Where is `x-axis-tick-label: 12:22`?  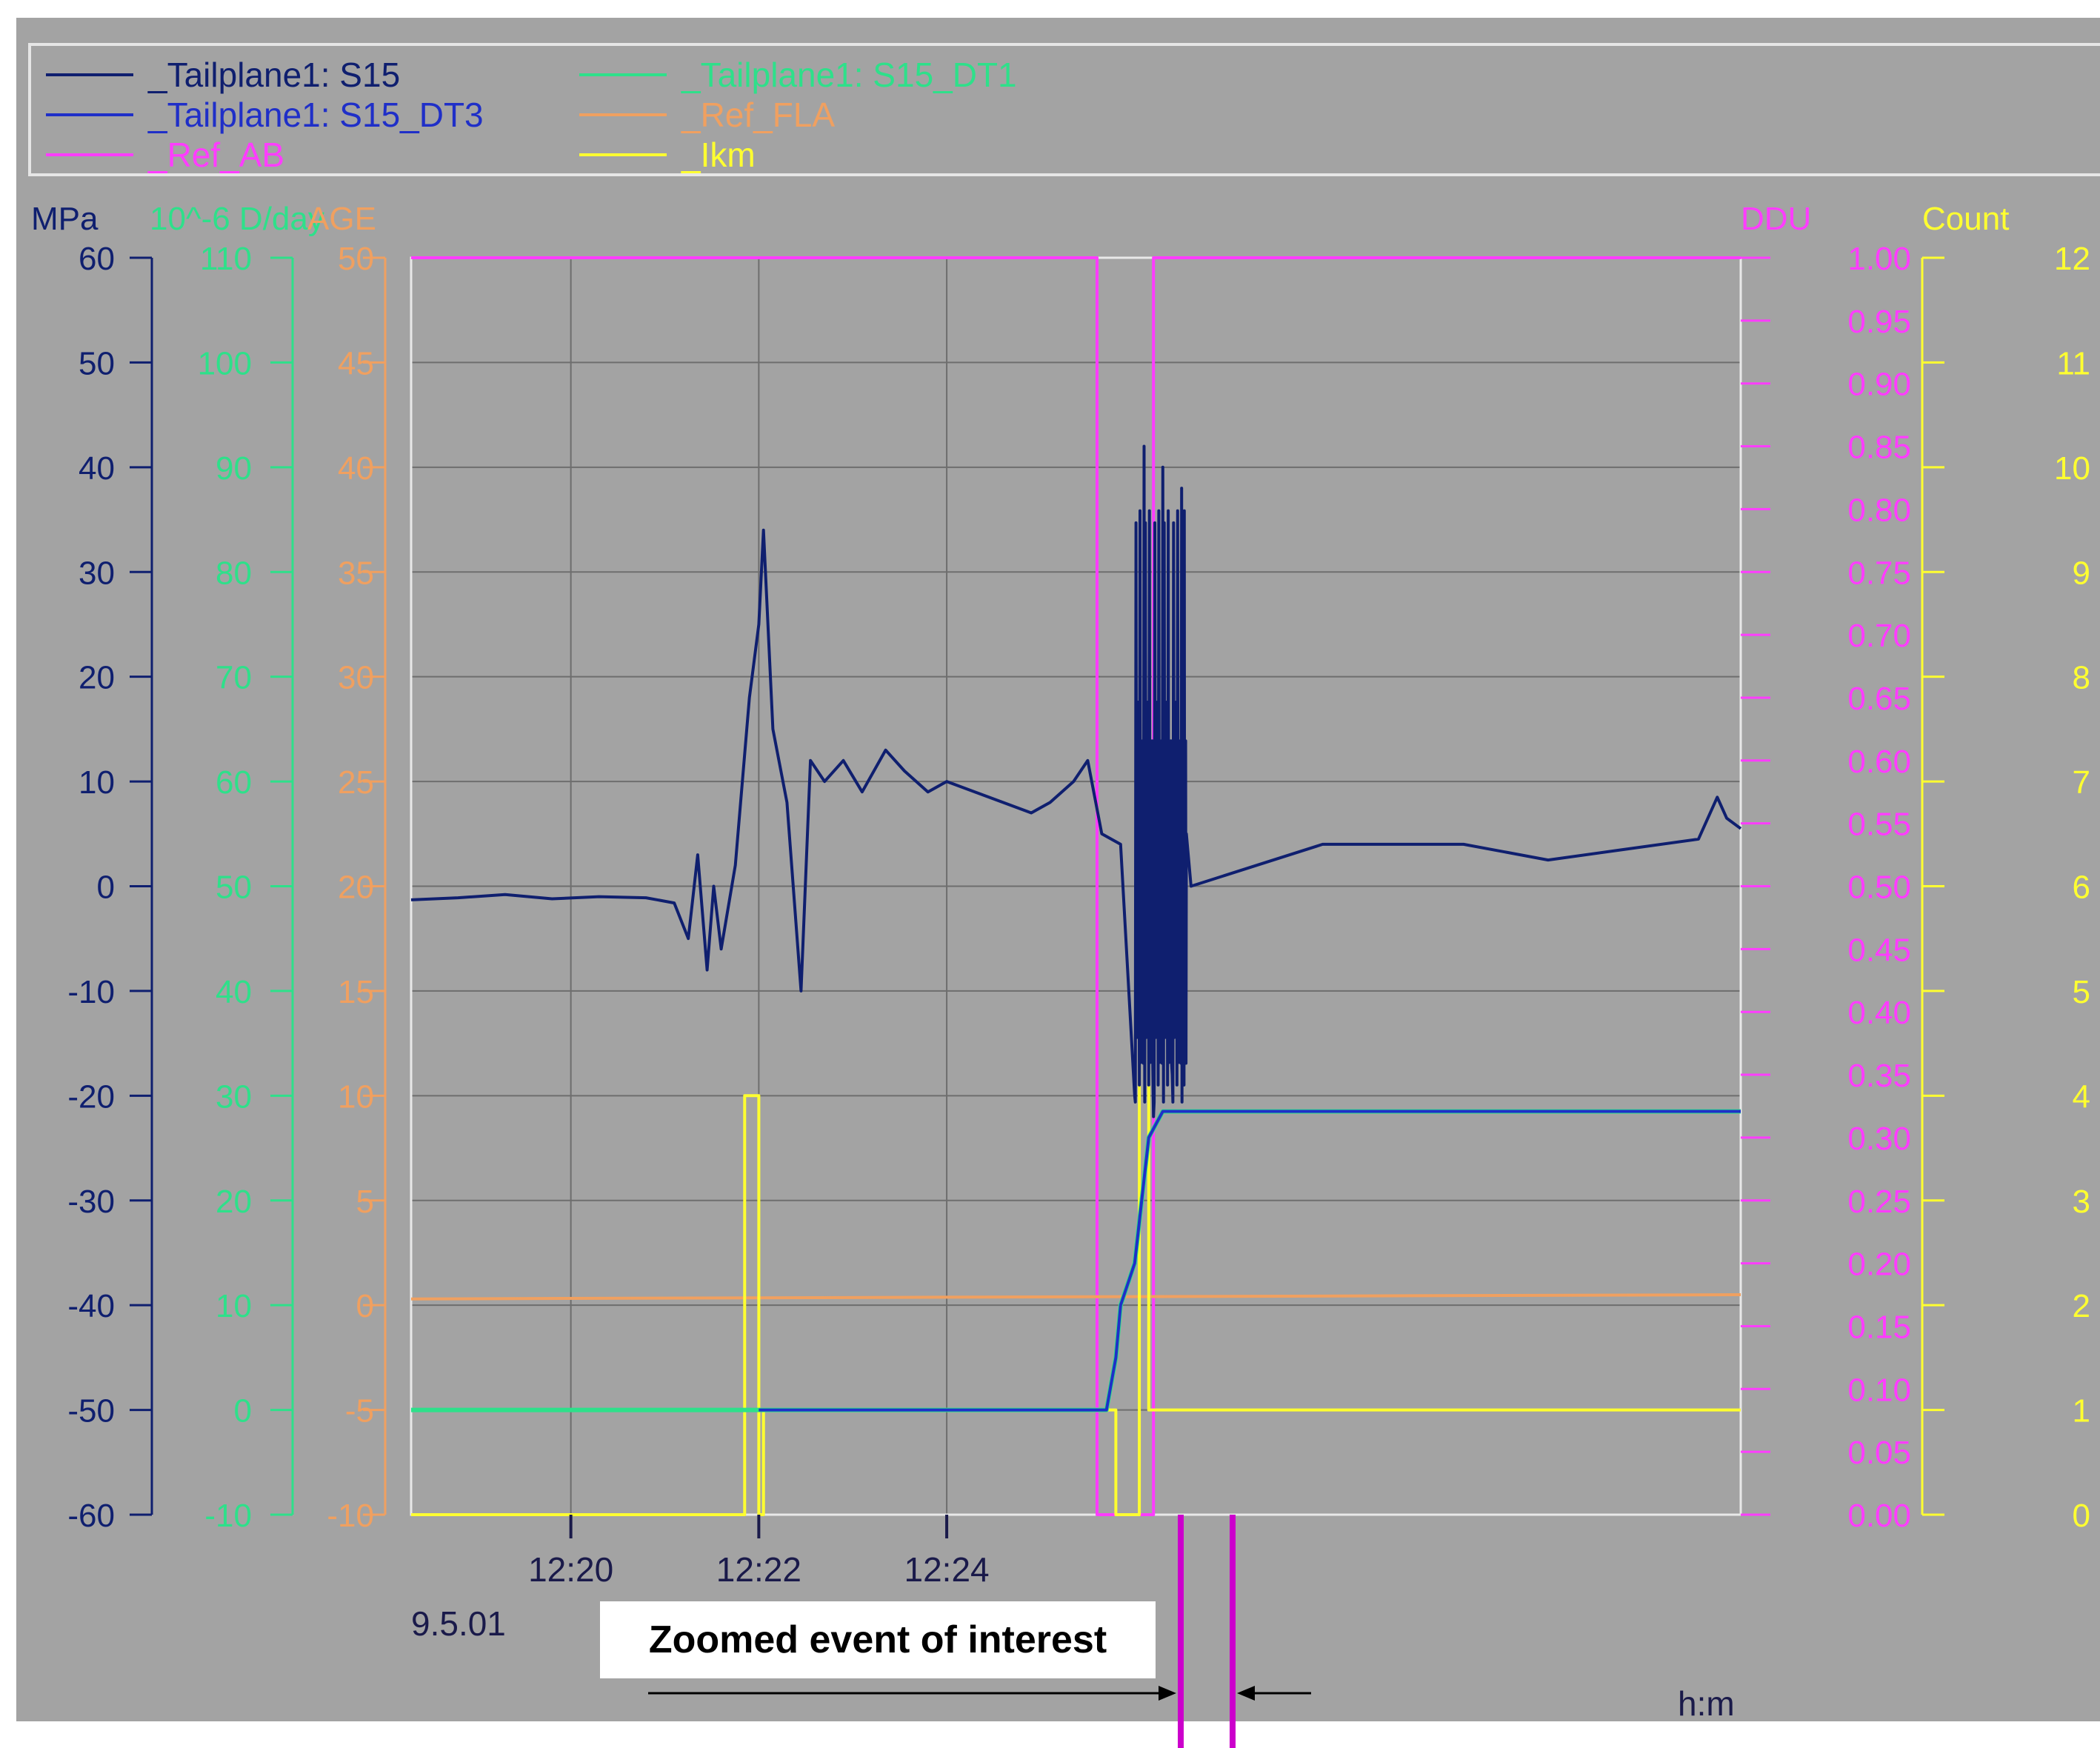
x-axis-tick-label: 12:22 is located at coordinates (758, 1570).